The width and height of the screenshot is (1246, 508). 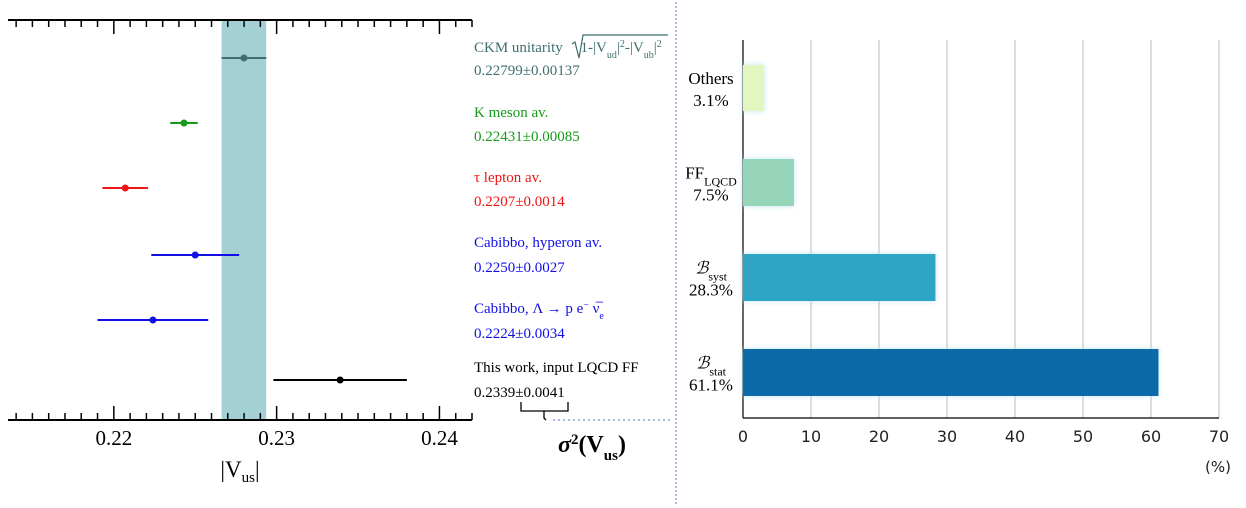 I want to click on x-axis-unit: (%), so click(x=1218, y=467).